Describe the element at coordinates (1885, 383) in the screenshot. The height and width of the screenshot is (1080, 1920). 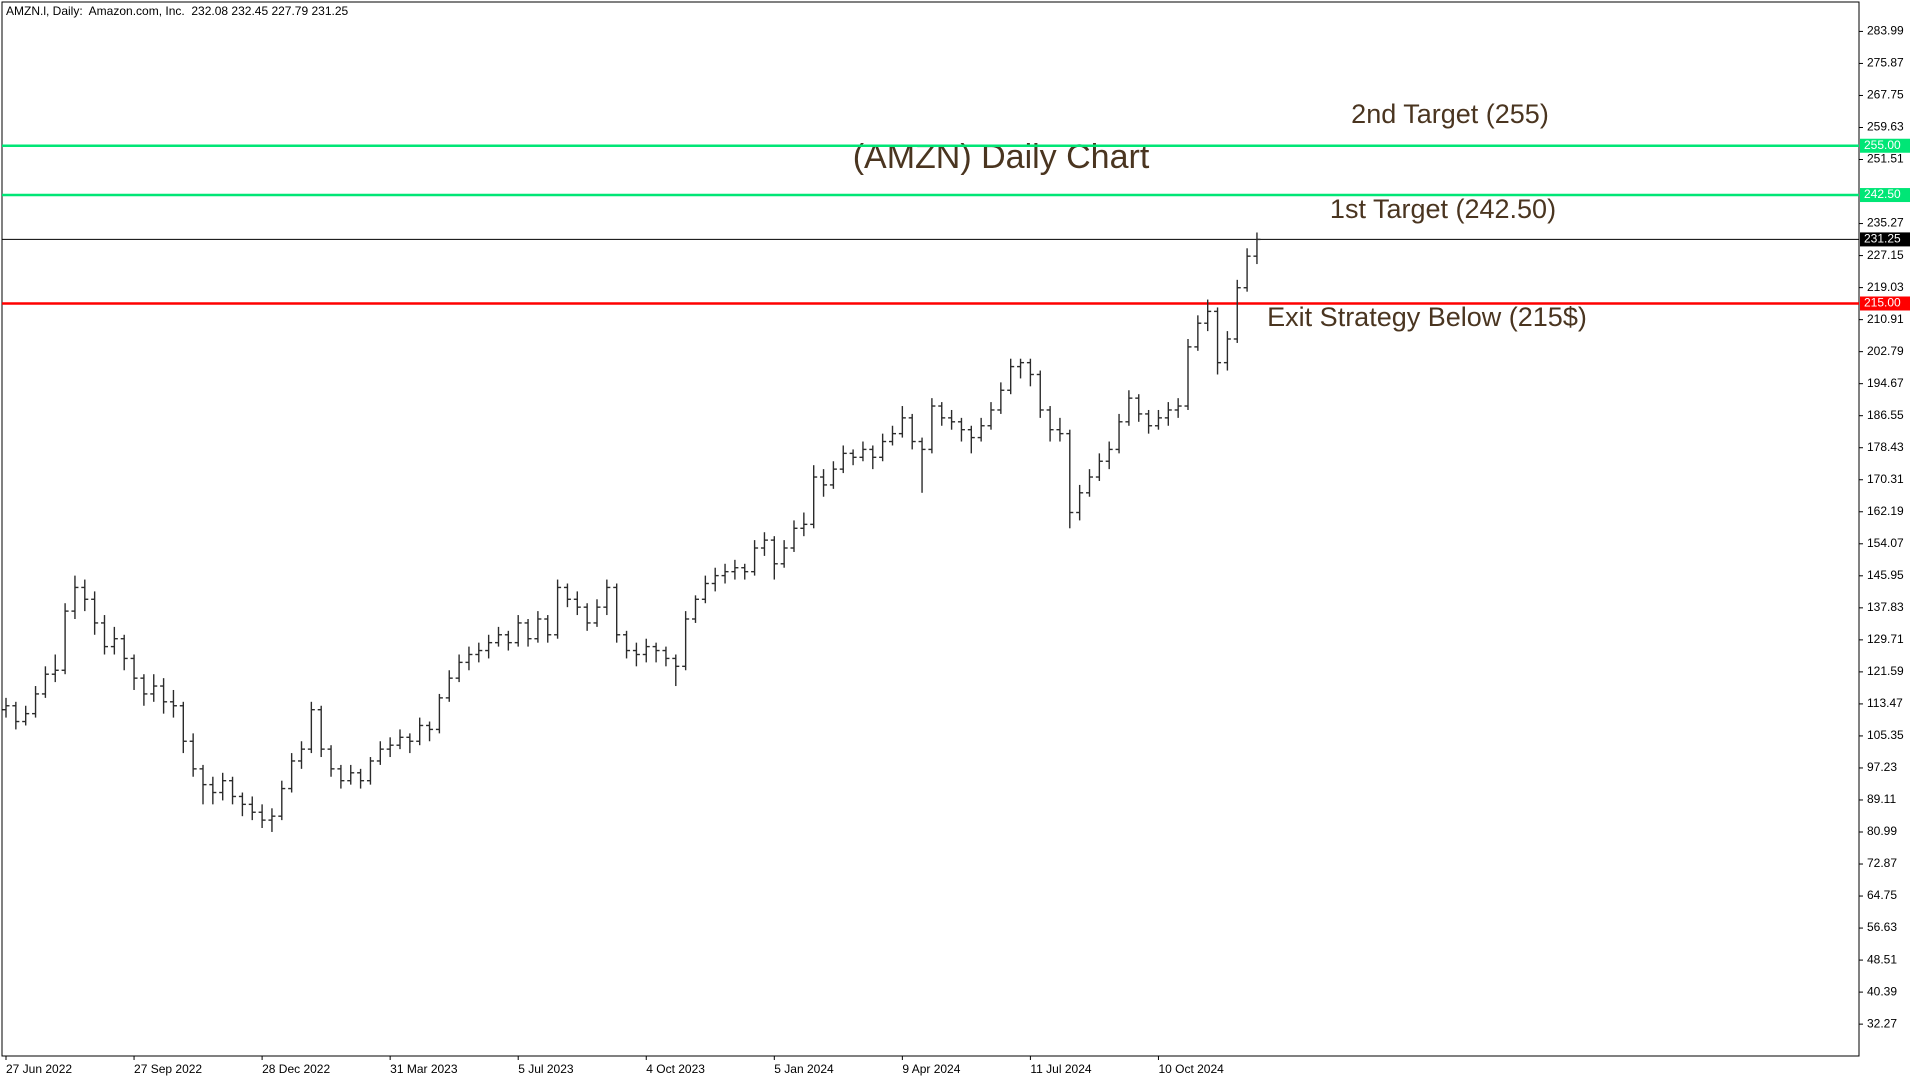
I see `y-tick-label: 194.67` at that location.